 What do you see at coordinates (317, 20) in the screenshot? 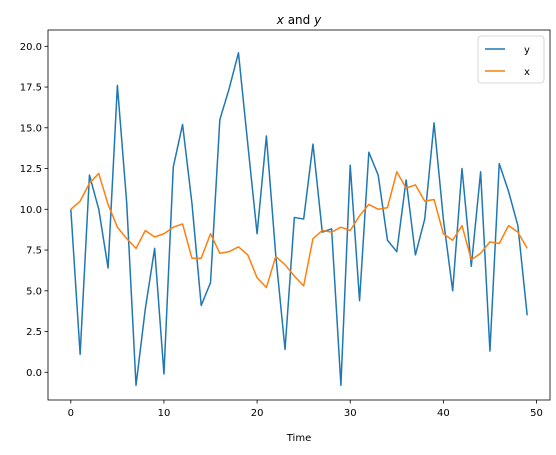
I see `title-y-variable: y` at bounding box center [317, 20].